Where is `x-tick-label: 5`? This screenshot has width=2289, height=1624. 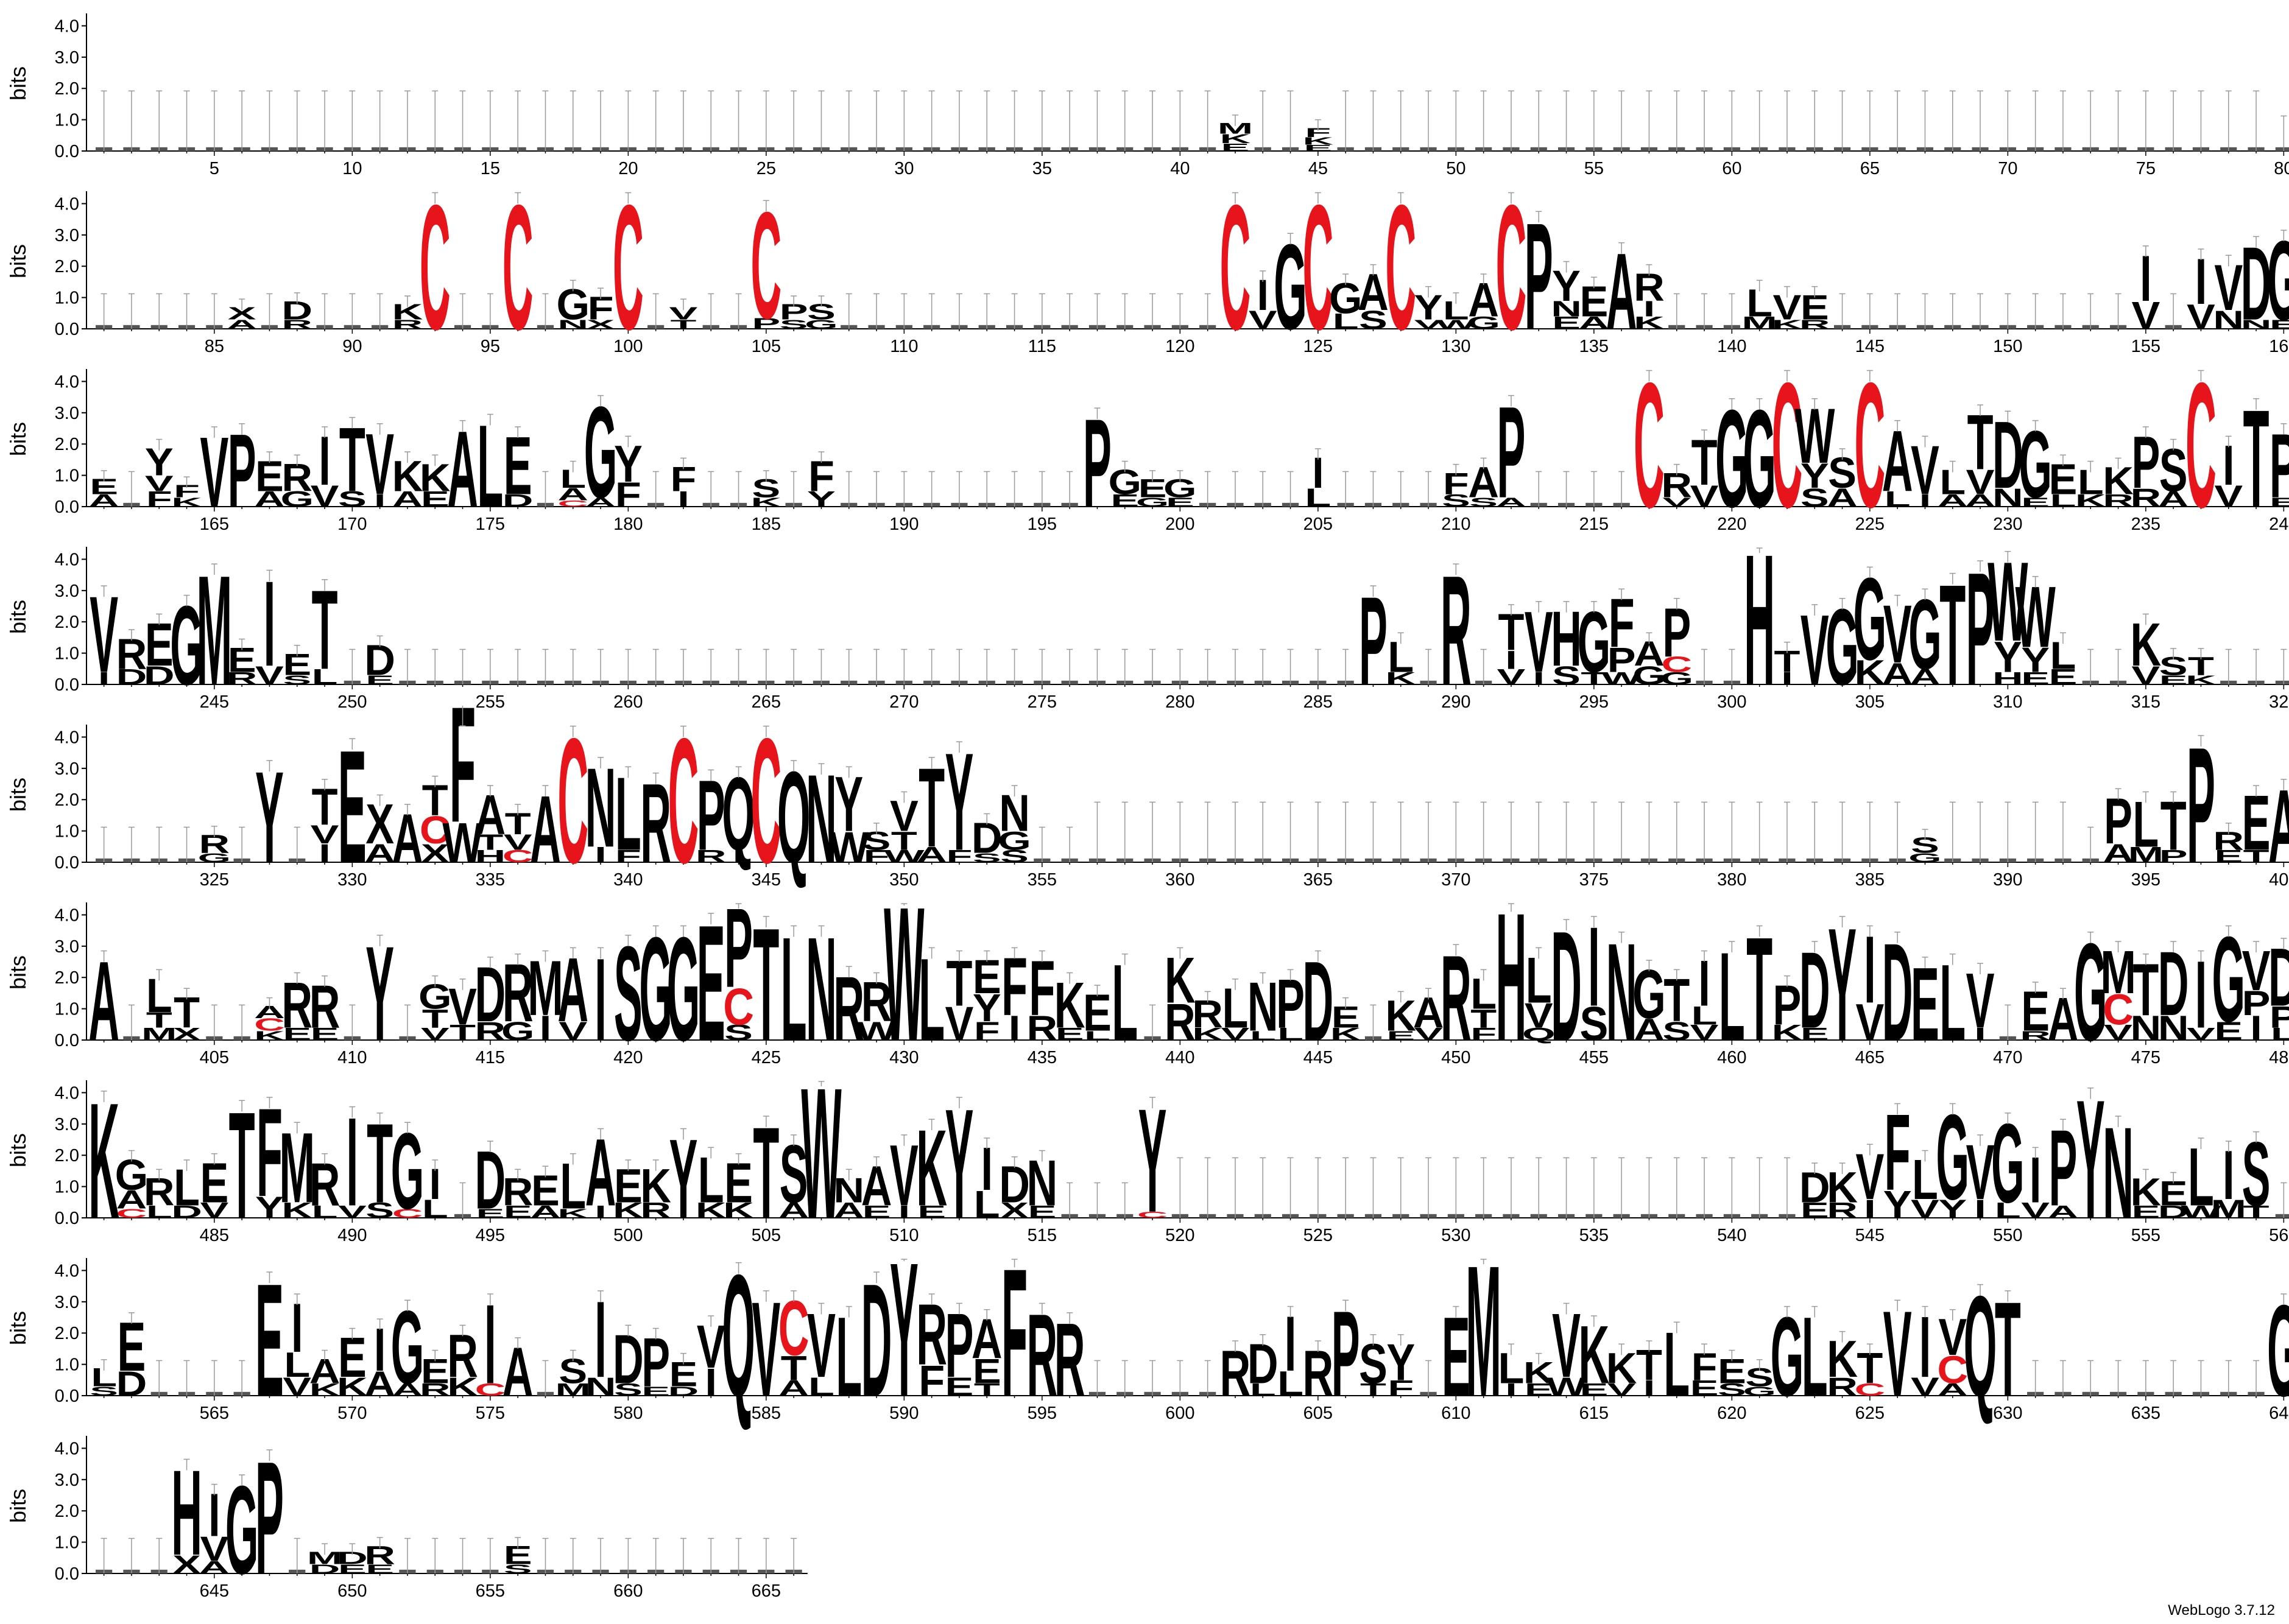 x-tick-label: 5 is located at coordinates (215, 168).